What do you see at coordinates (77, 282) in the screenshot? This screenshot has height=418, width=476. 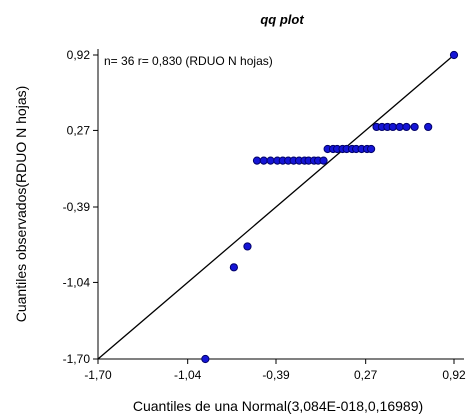 I see `y-tick-label: -1,04` at bounding box center [77, 282].